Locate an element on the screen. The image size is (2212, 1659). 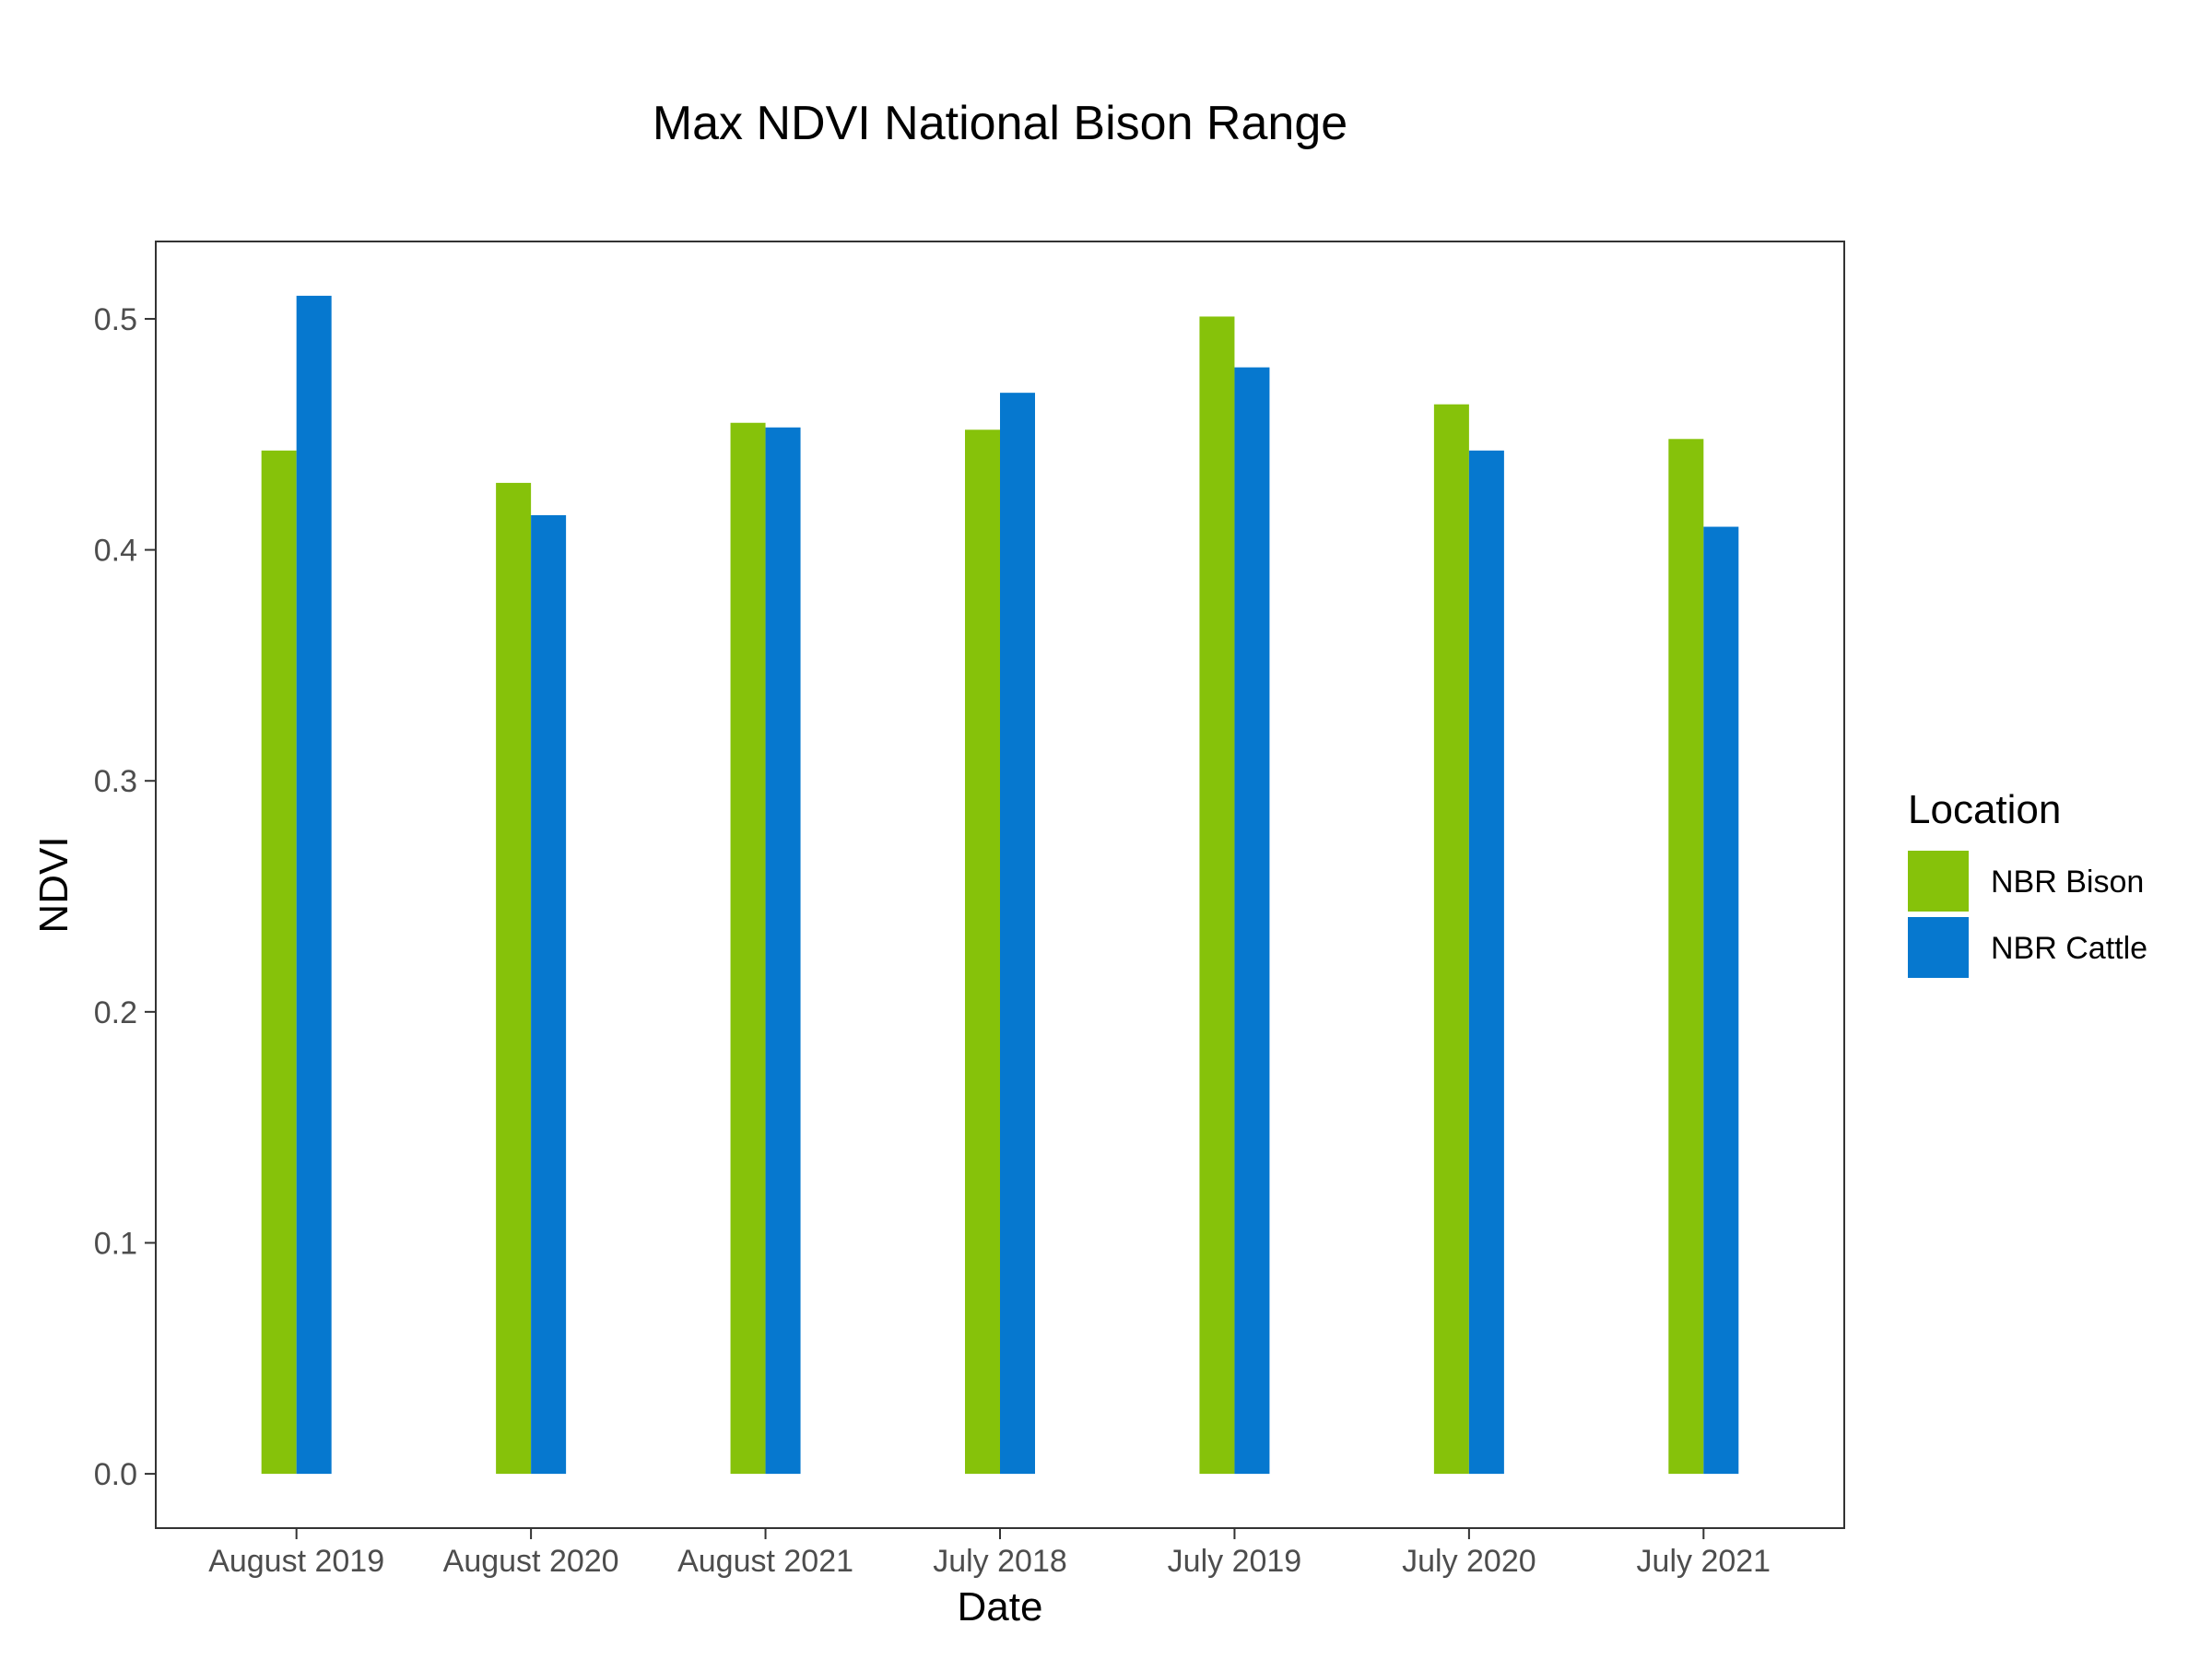
x-axis-title: Date is located at coordinates (1000, 1607).